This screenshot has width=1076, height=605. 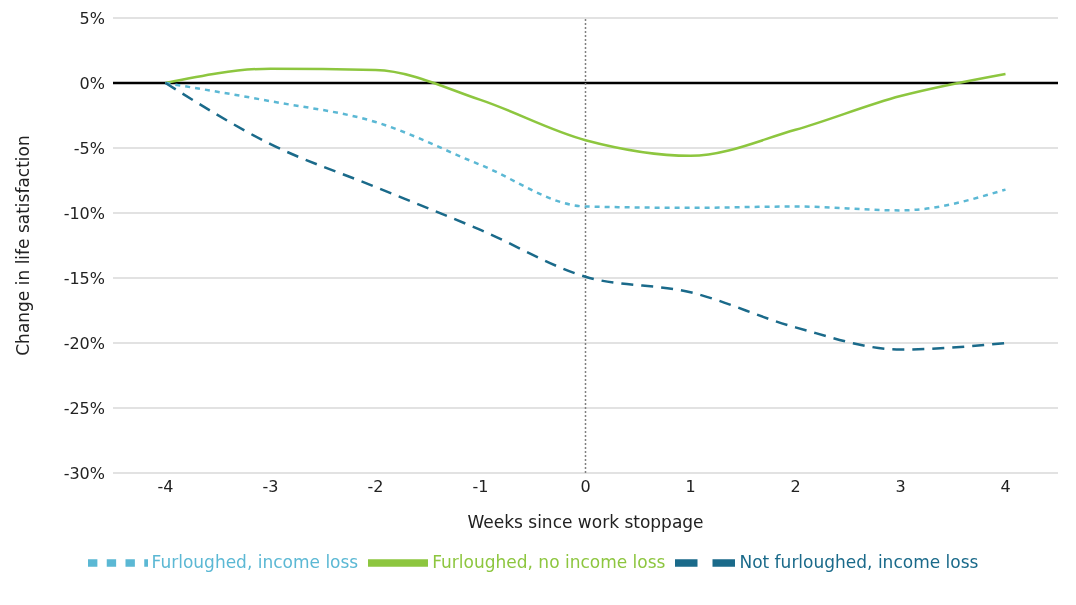 What do you see at coordinates (84, 473) in the screenshot?
I see `y-tick-label: -30%` at bounding box center [84, 473].